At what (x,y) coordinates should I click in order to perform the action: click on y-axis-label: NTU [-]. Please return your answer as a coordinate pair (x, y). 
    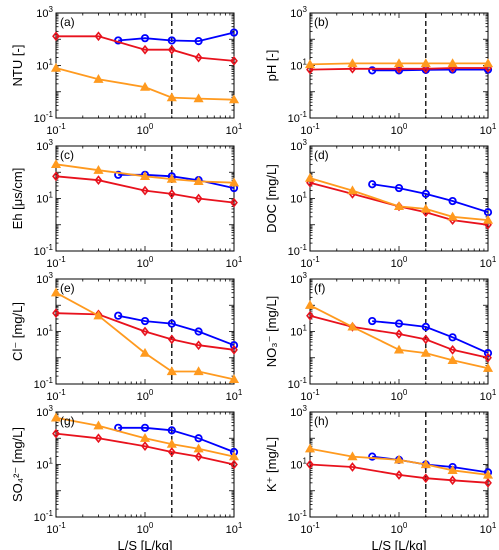
    Looking at the image, I should click on (17, 66).